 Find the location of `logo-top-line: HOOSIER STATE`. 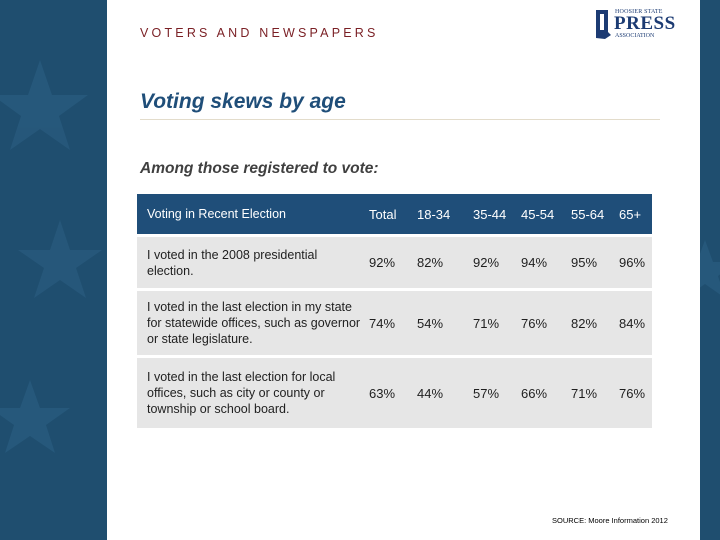

logo-top-line: HOOSIER STATE is located at coordinates (639, 12).